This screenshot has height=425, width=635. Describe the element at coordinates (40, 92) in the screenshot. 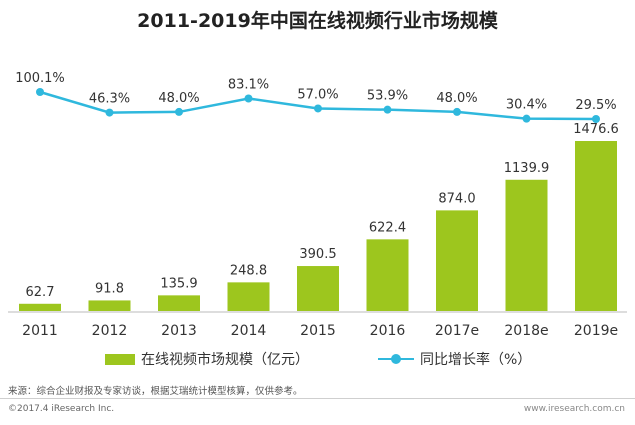

I see `growth-point-2011` at that location.